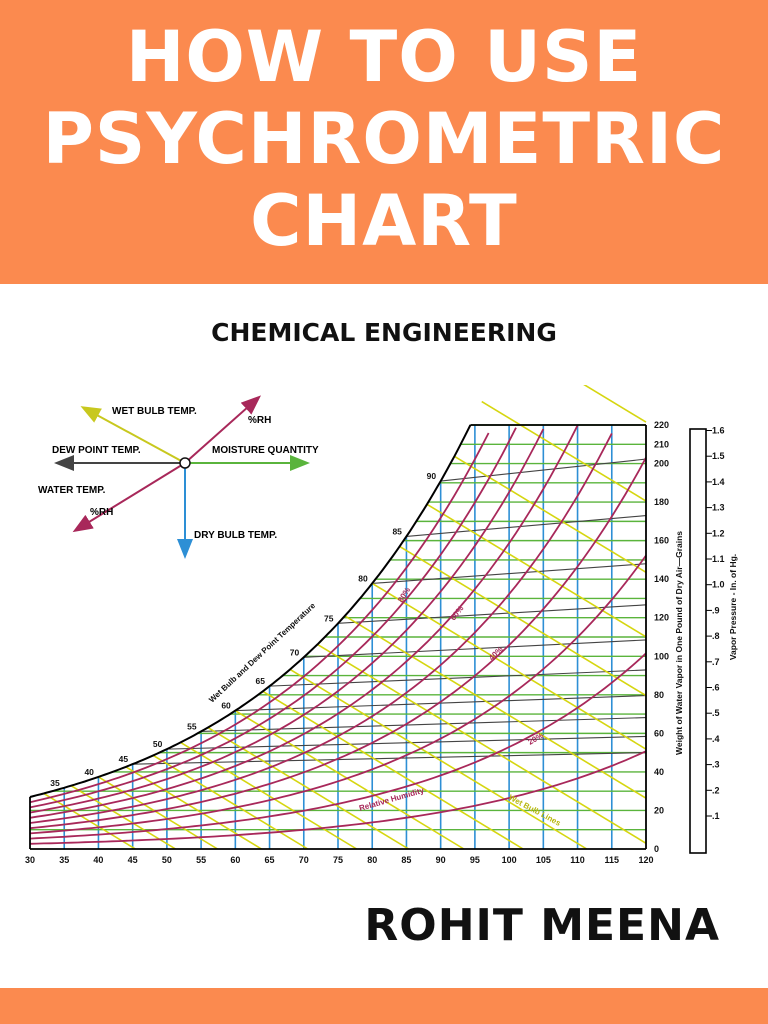 This screenshot has width=768, height=1024. I want to click on y2-tick-label: 1.3, so click(718, 508).